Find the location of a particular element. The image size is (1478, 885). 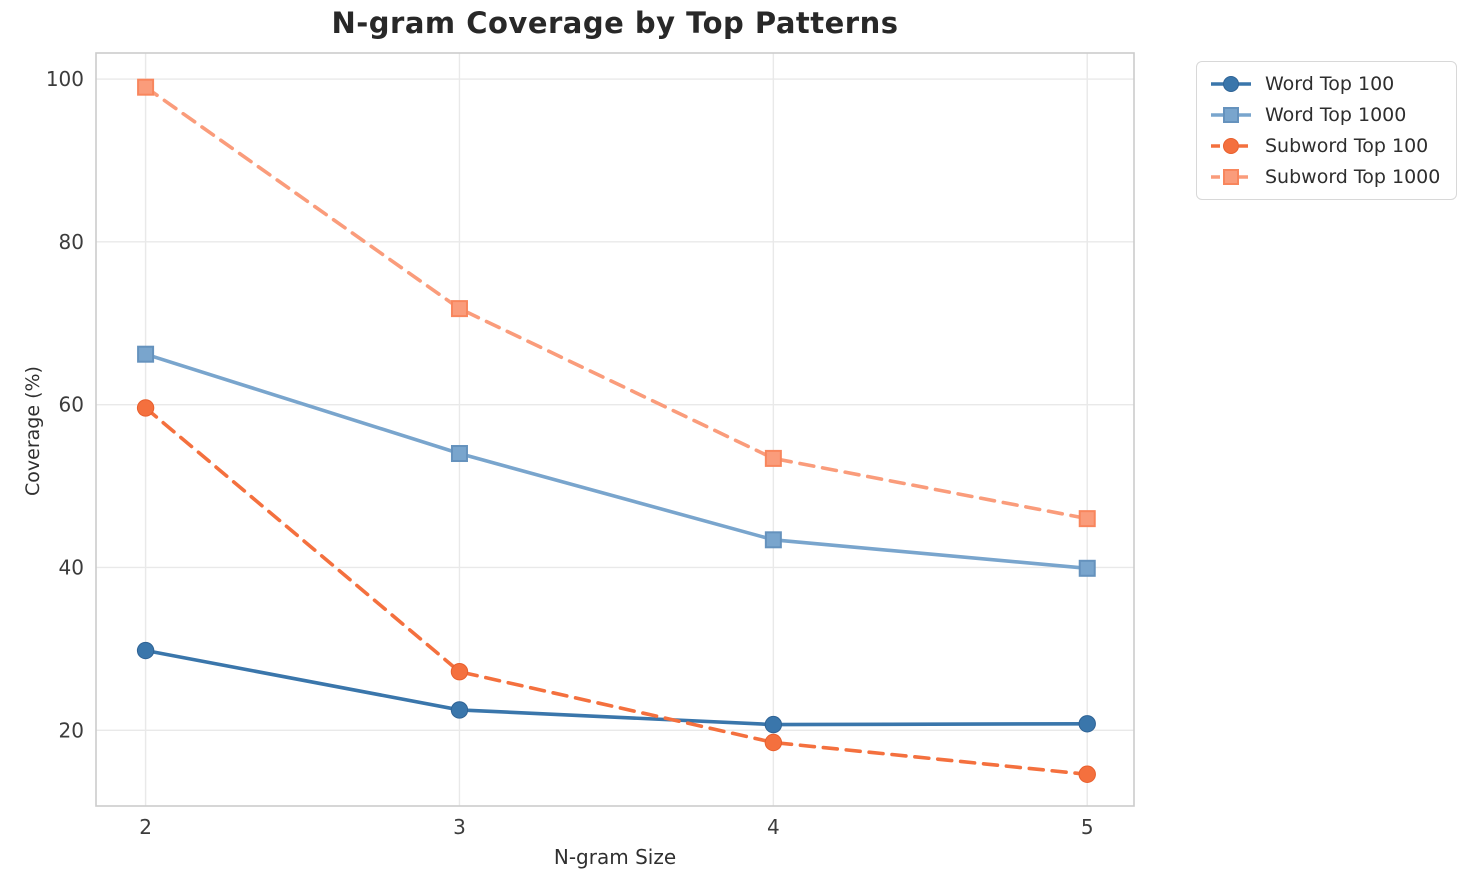

legend-item: Subword Top 100 is located at coordinates (1324, 146).